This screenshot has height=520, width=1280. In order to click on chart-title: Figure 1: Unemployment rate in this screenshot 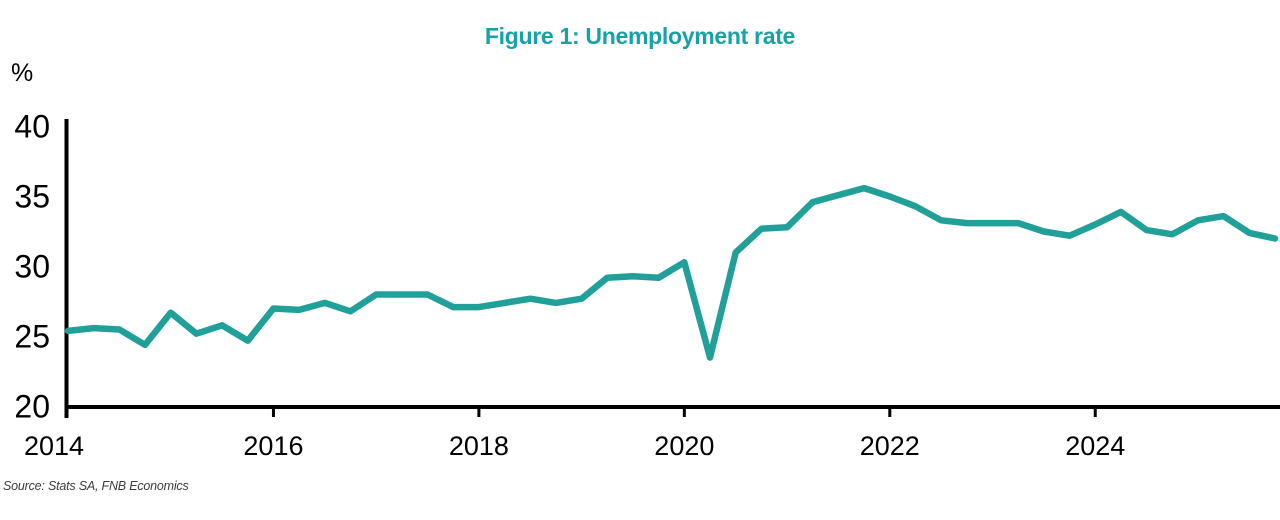, I will do `click(640, 36)`.